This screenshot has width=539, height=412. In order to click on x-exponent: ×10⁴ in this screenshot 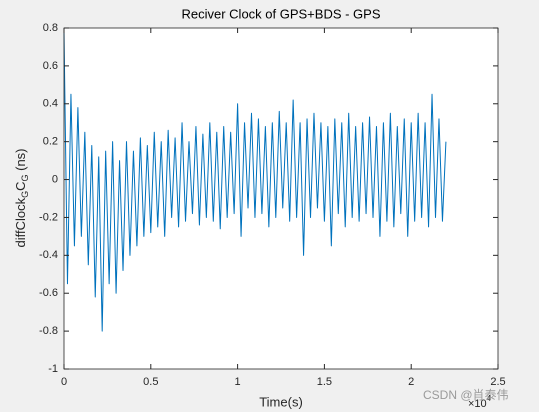, I will do `click(480, 402)`.